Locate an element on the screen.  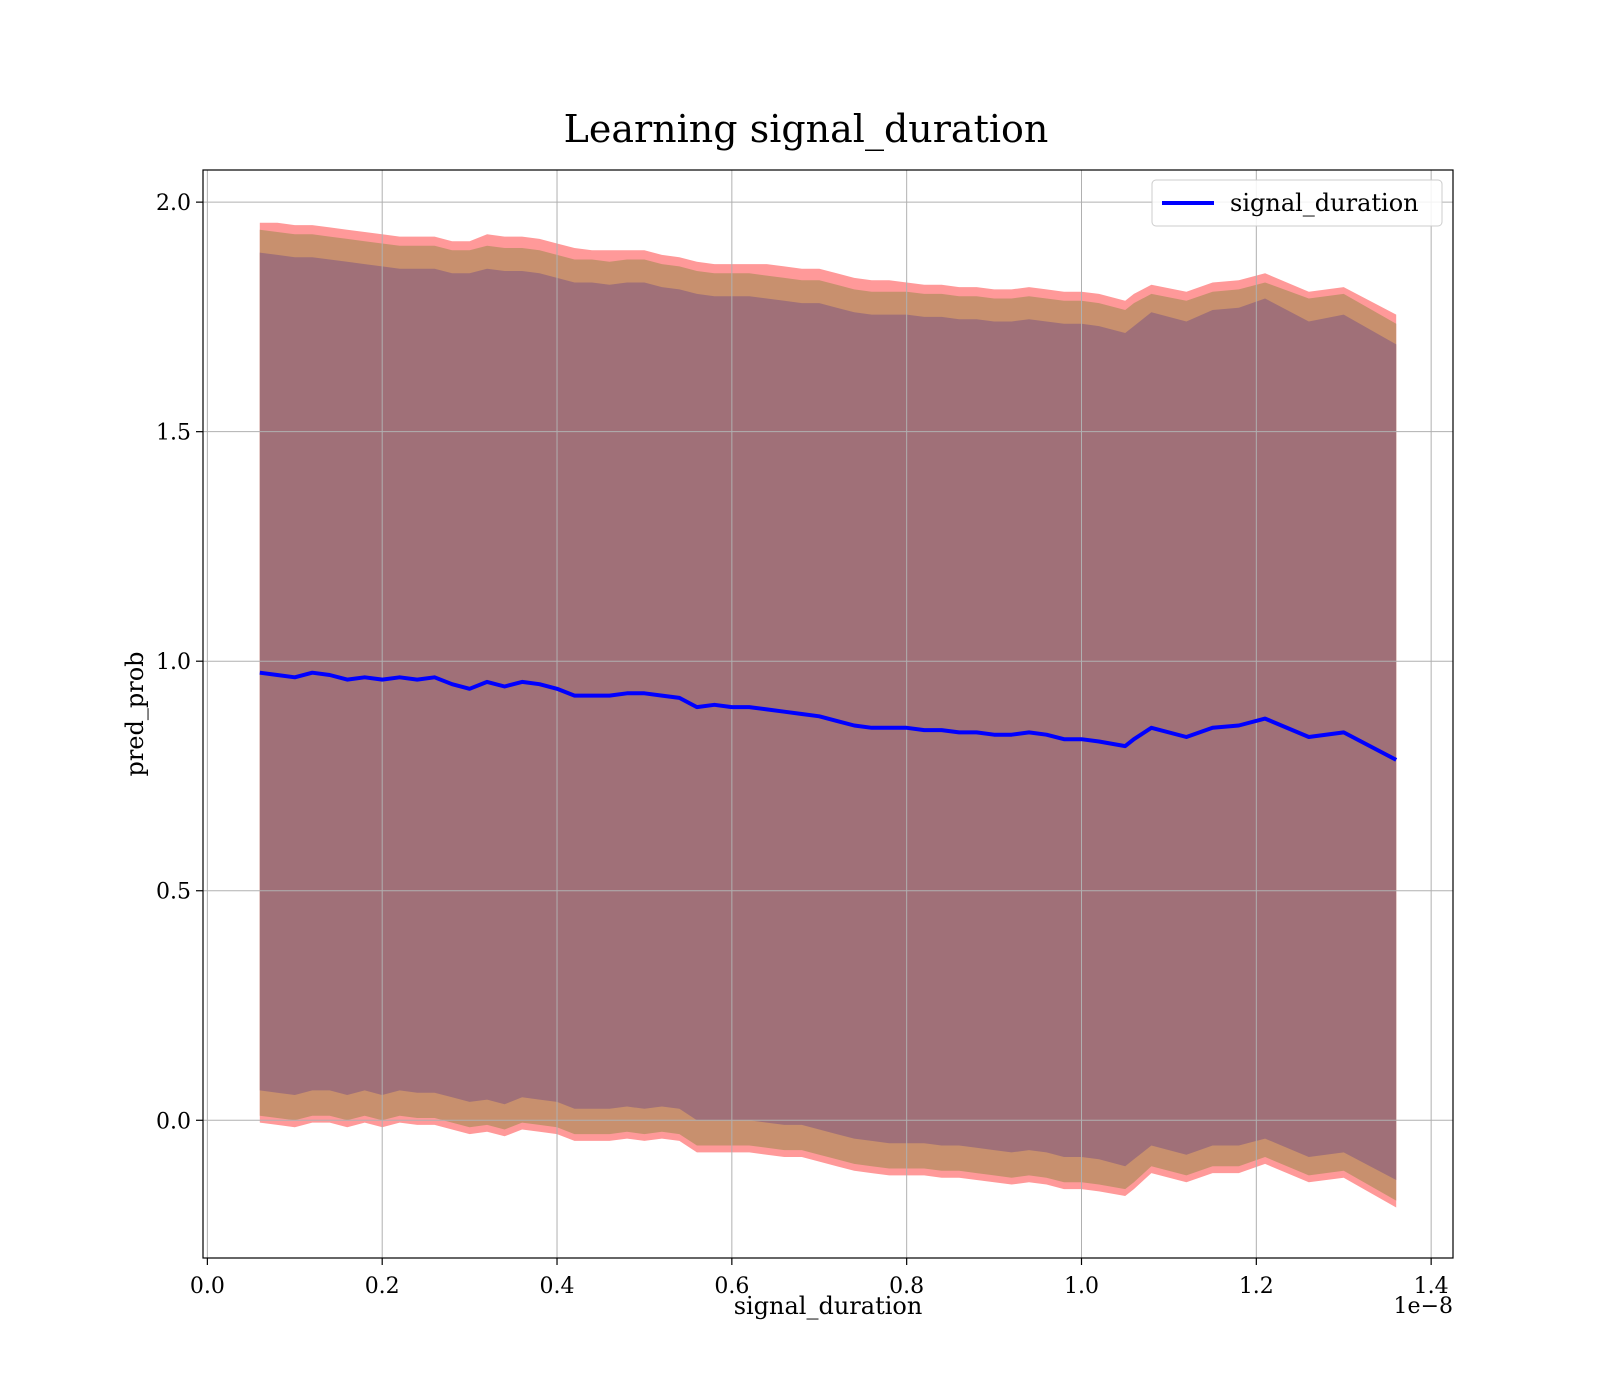
chart-title: Learning signal_duration is located at coordinates (806, 129).